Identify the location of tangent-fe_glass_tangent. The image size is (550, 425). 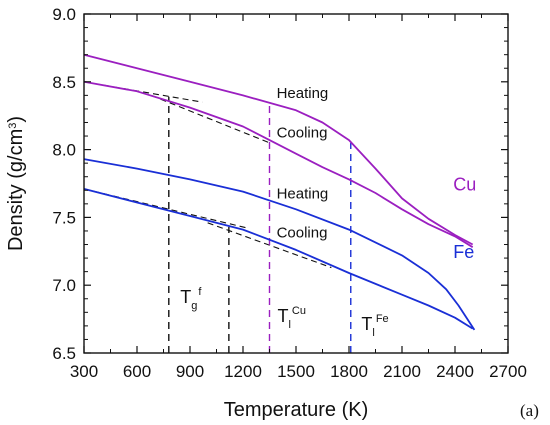
(166, 208).